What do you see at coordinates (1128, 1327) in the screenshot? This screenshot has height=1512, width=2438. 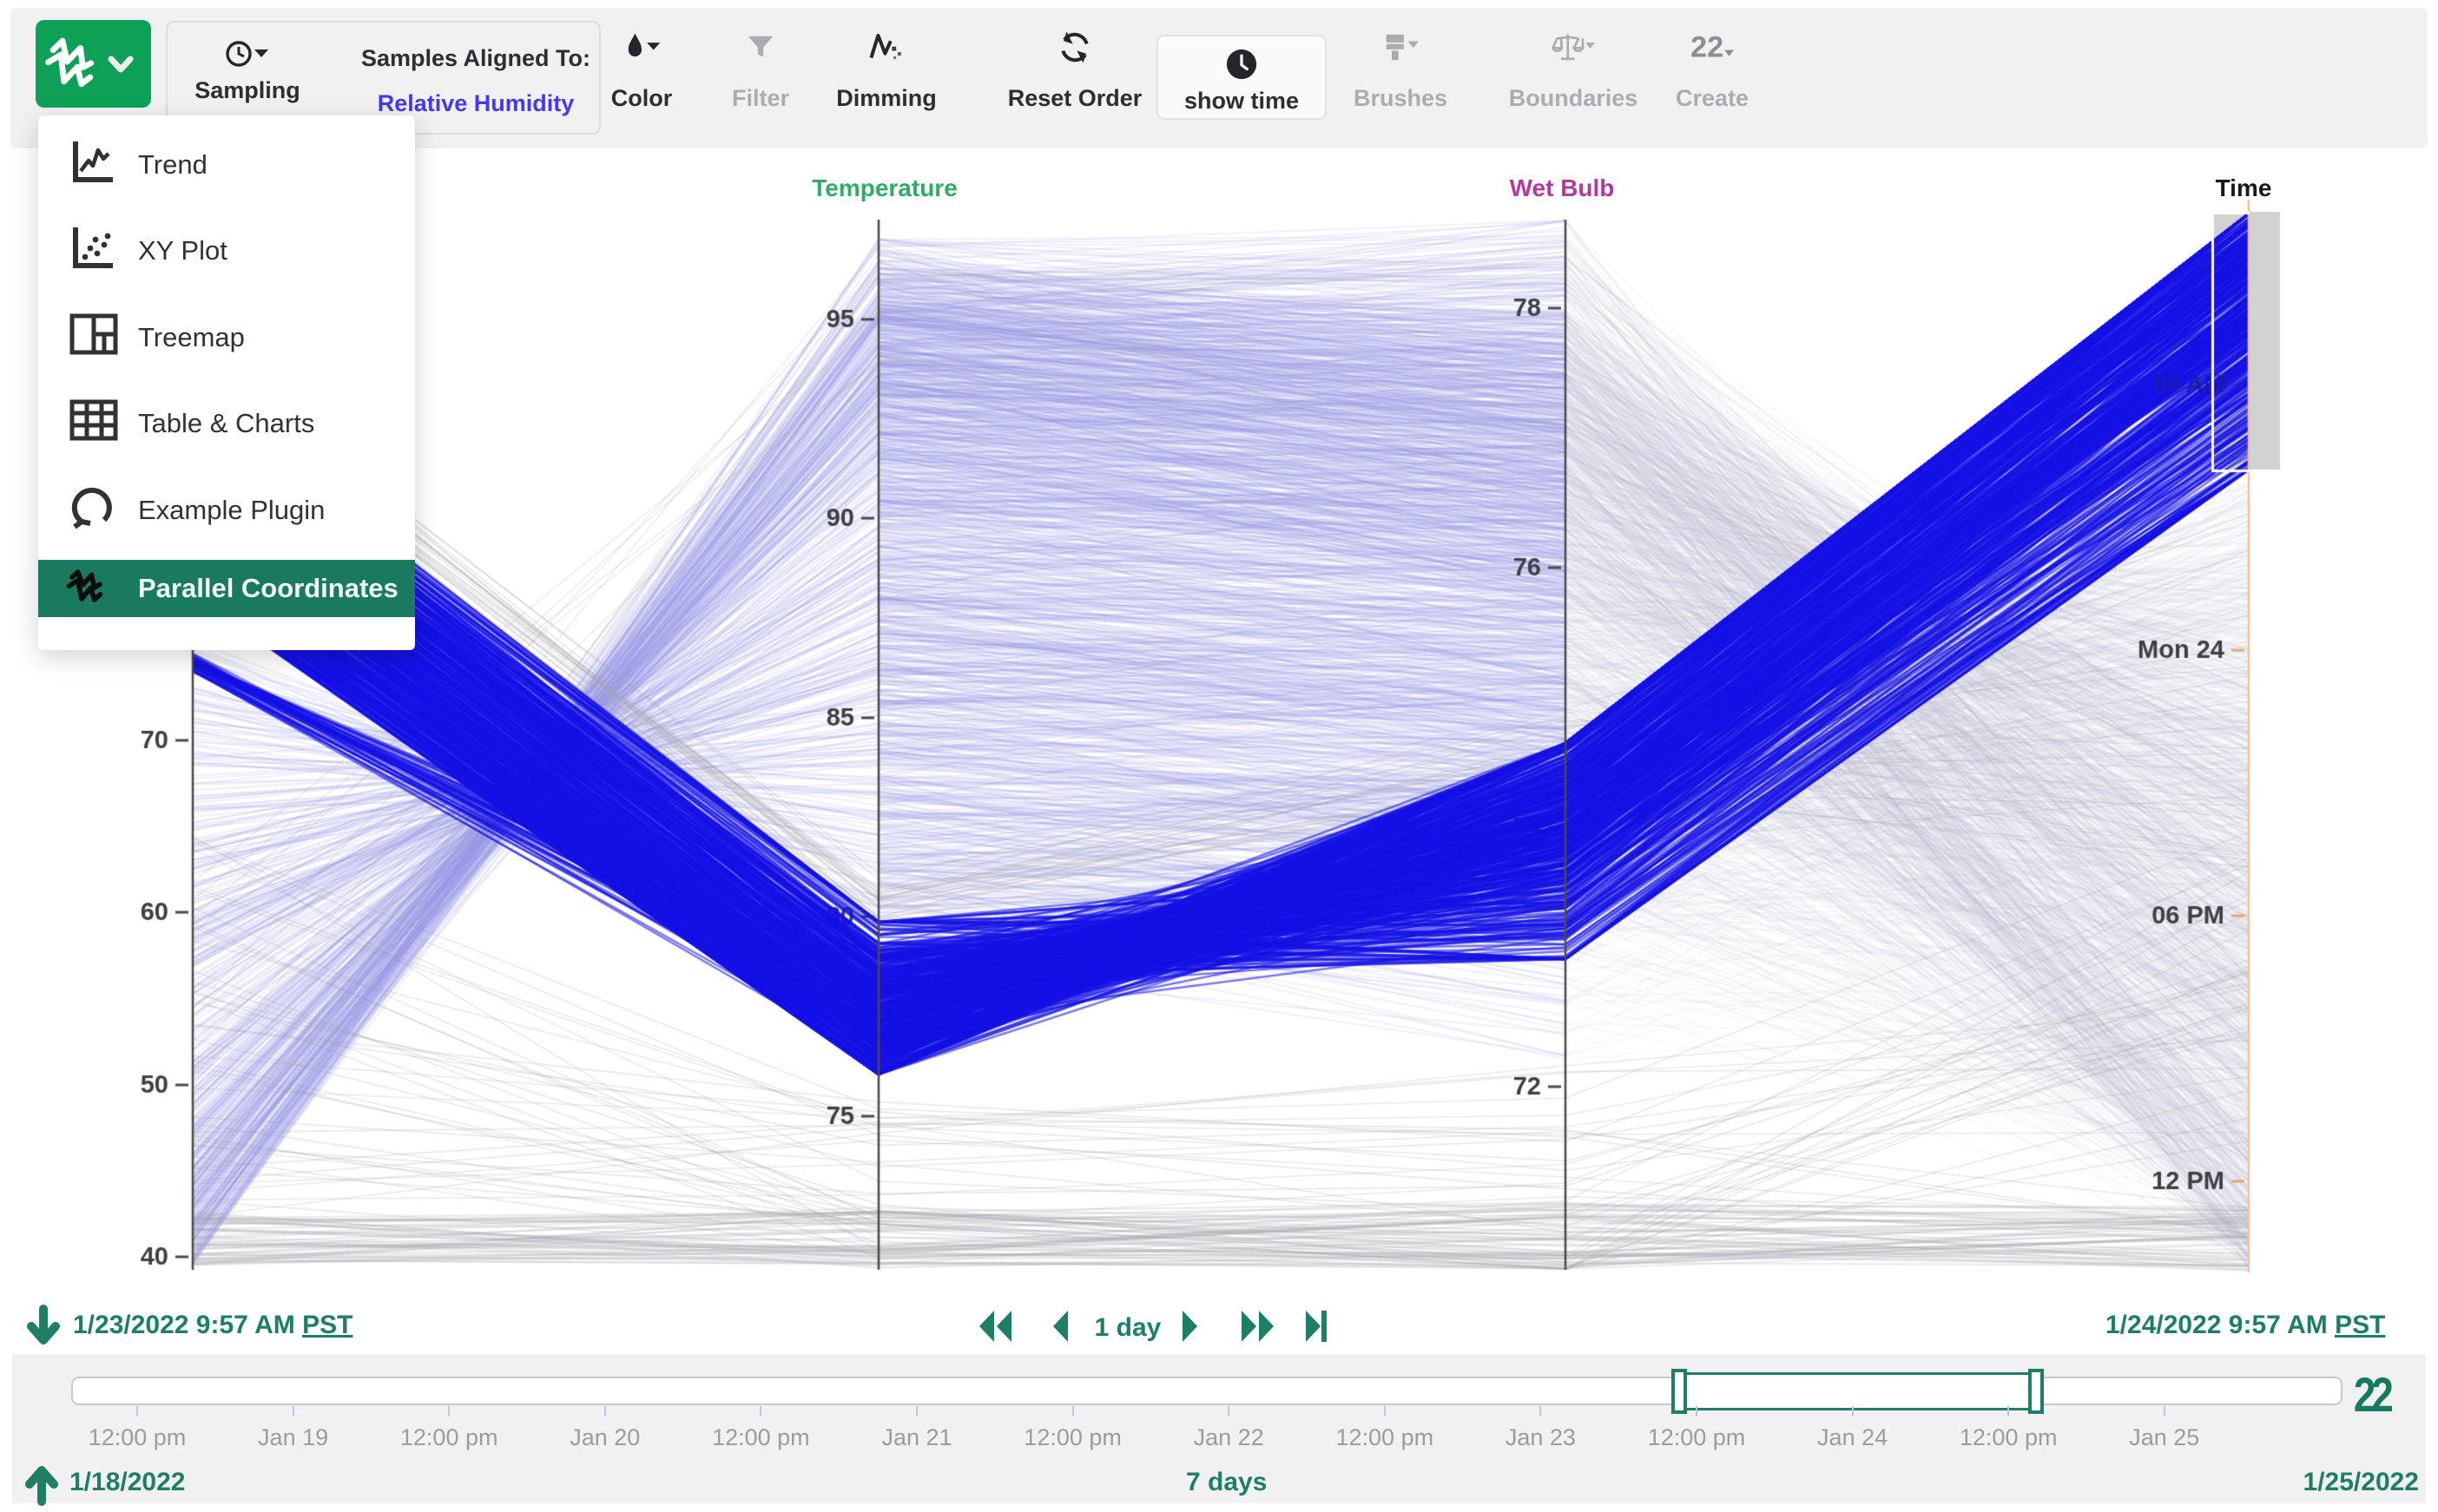 I see `svg-text: 1 day` at bounding box center [1128, 1327].